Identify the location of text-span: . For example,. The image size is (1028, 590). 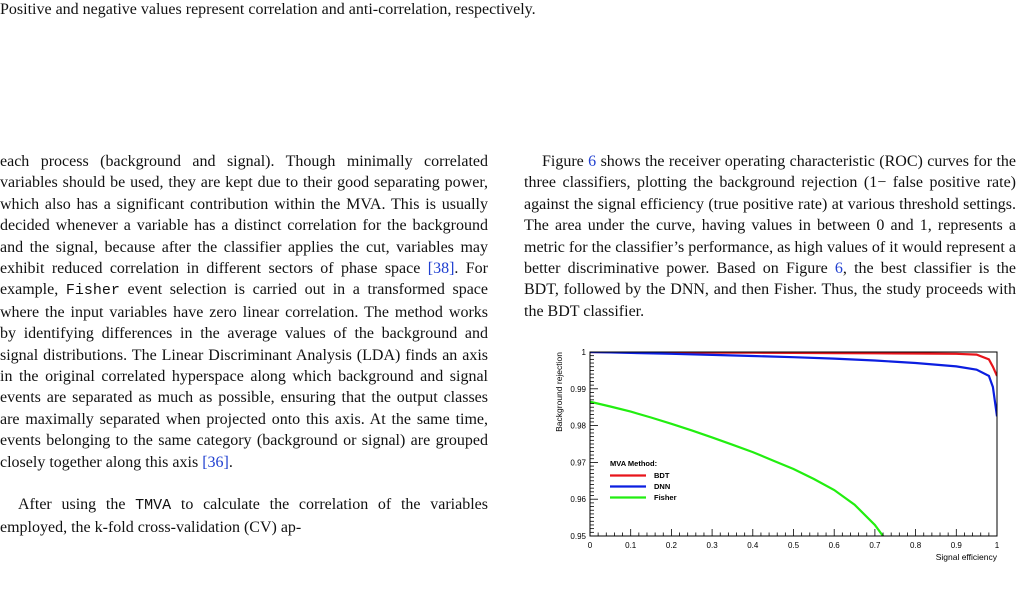
(244, 279).